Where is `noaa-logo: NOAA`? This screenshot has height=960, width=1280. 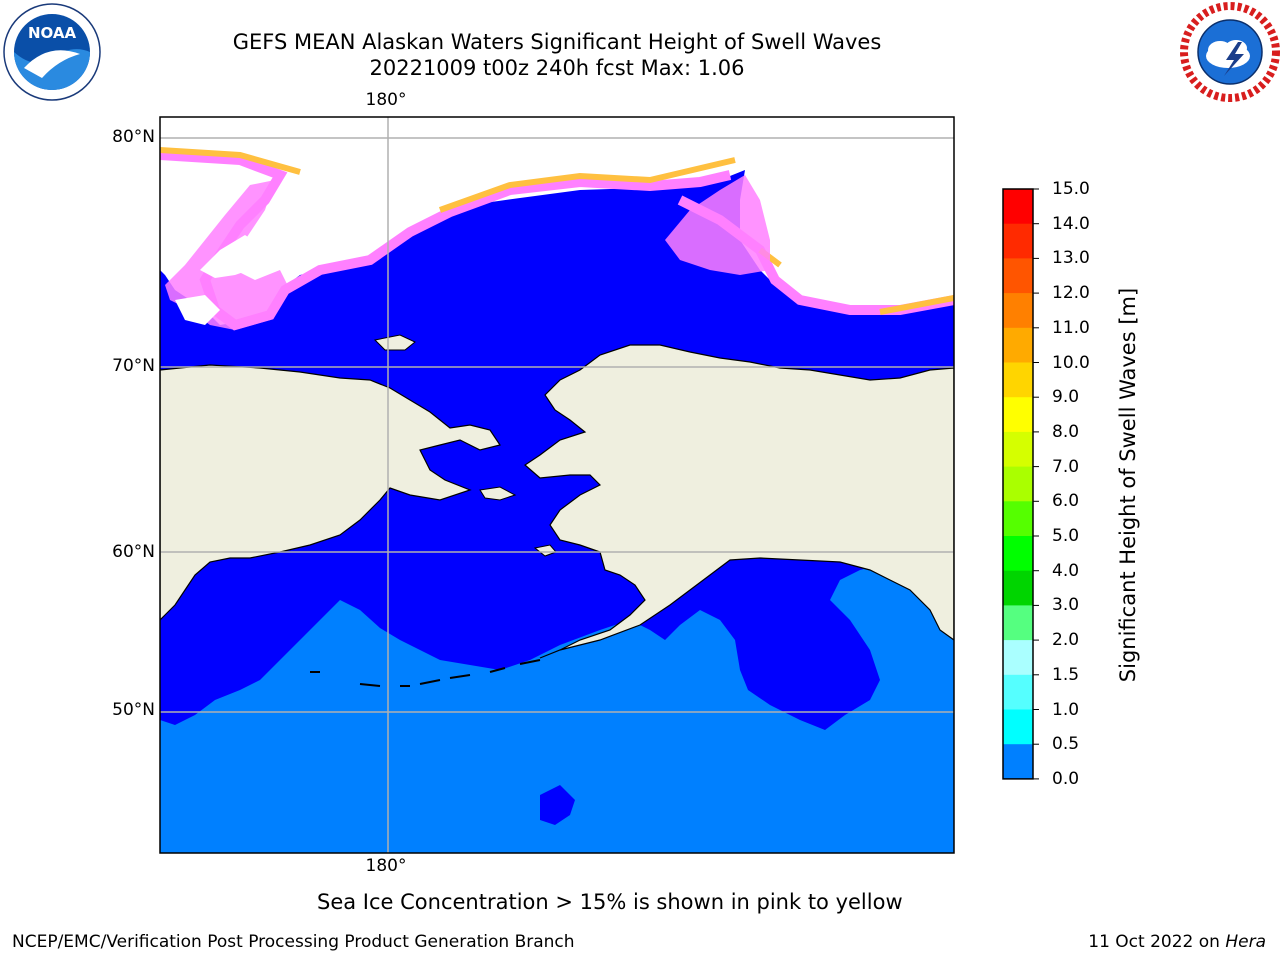 noaa-logo: NOAA is located at coordinates (52, 52).